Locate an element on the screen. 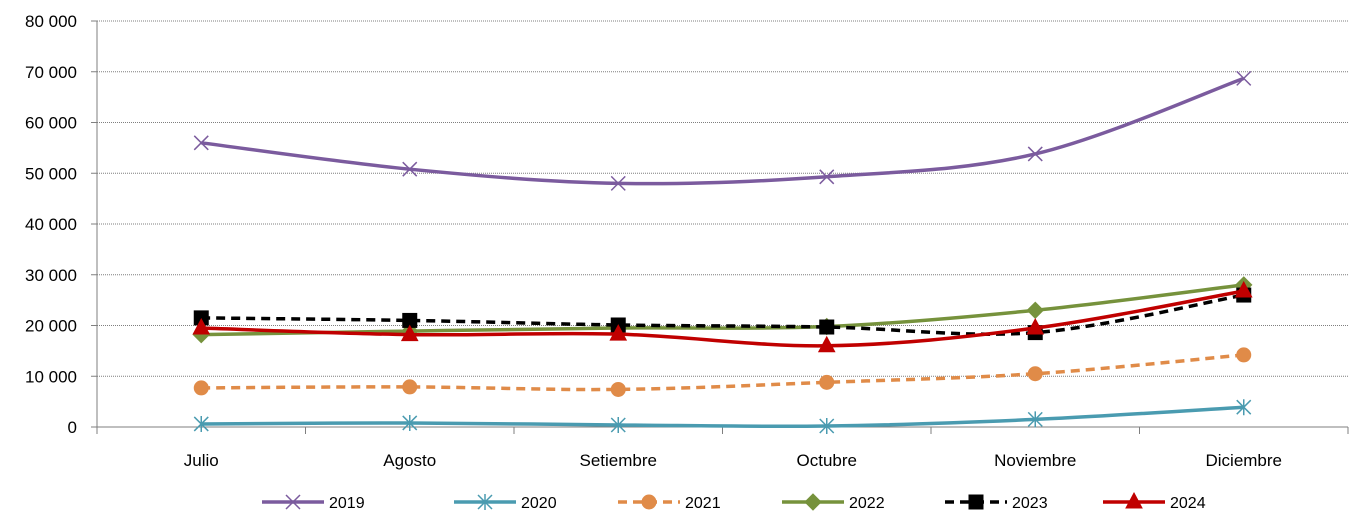  y-tick-label: 40 000 is located at coordinates (51, 224).